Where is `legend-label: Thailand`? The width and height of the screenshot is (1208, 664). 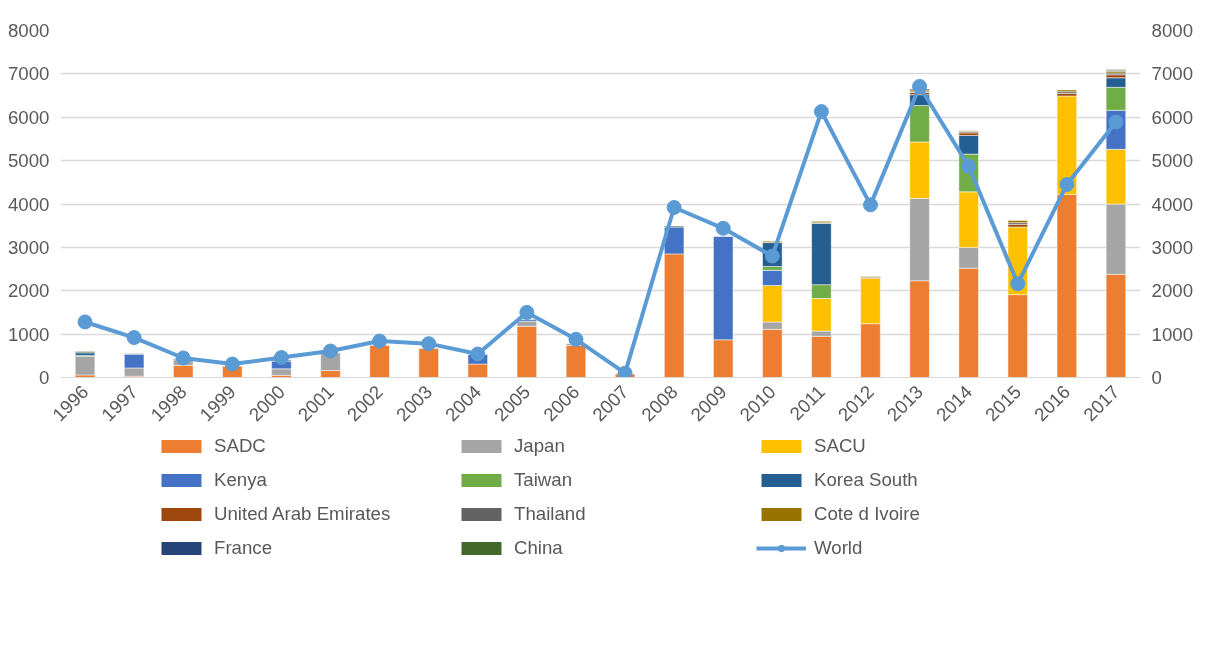
legend-label: Thailand is located at coordinates (550, 514).